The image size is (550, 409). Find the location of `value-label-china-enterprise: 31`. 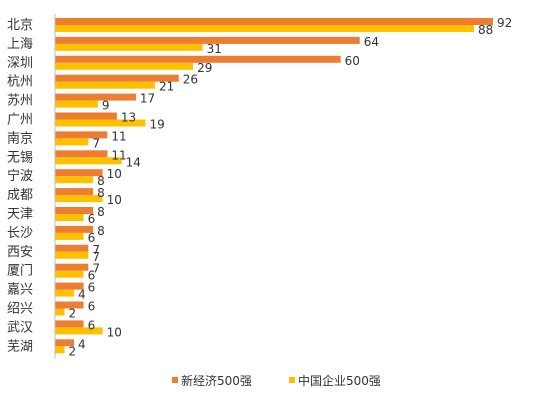

value-label-china-enterprise: 31 is located at coordinates (214, 49).